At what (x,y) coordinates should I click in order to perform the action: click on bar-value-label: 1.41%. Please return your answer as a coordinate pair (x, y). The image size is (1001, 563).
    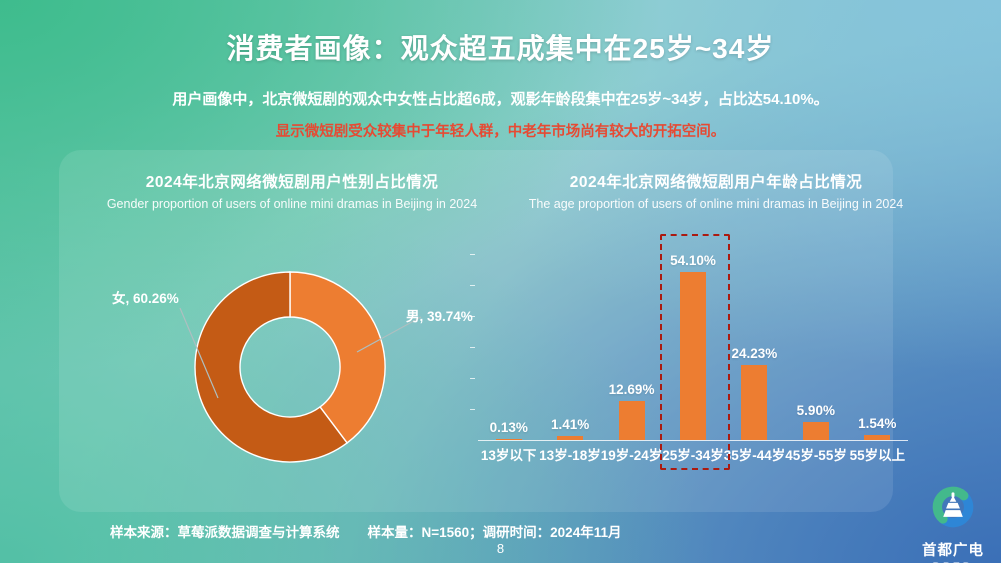
    Looking at the image, I should click on (570, 424).